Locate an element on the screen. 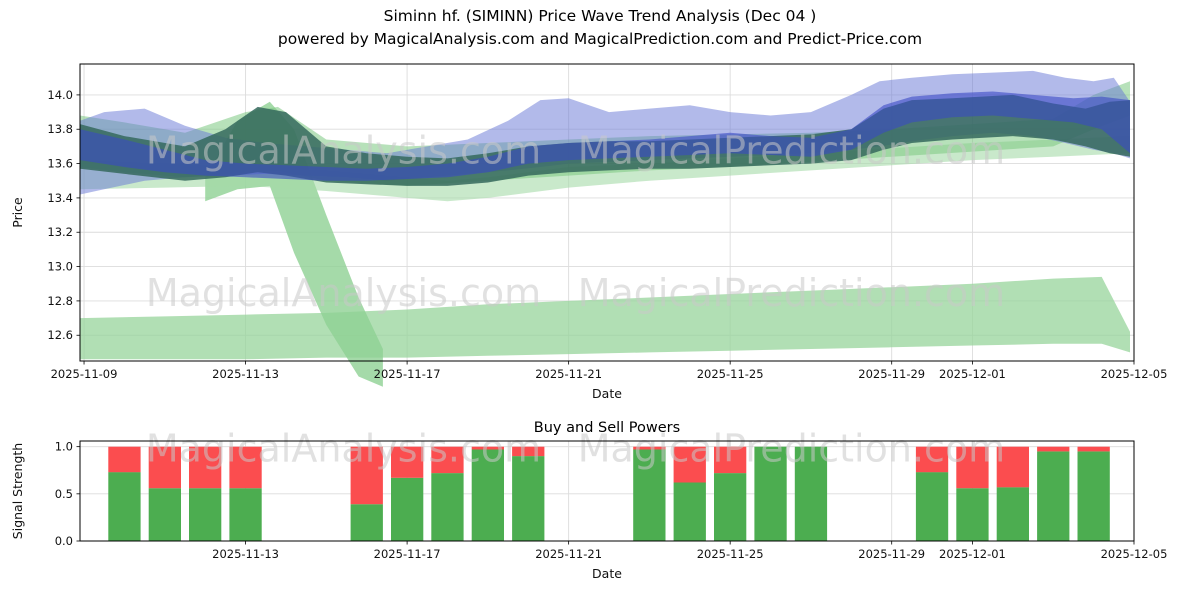 The height and width of the screenshot is (600, 1200). y-tick-label: 13.8 is located at coordinates (60, 129).